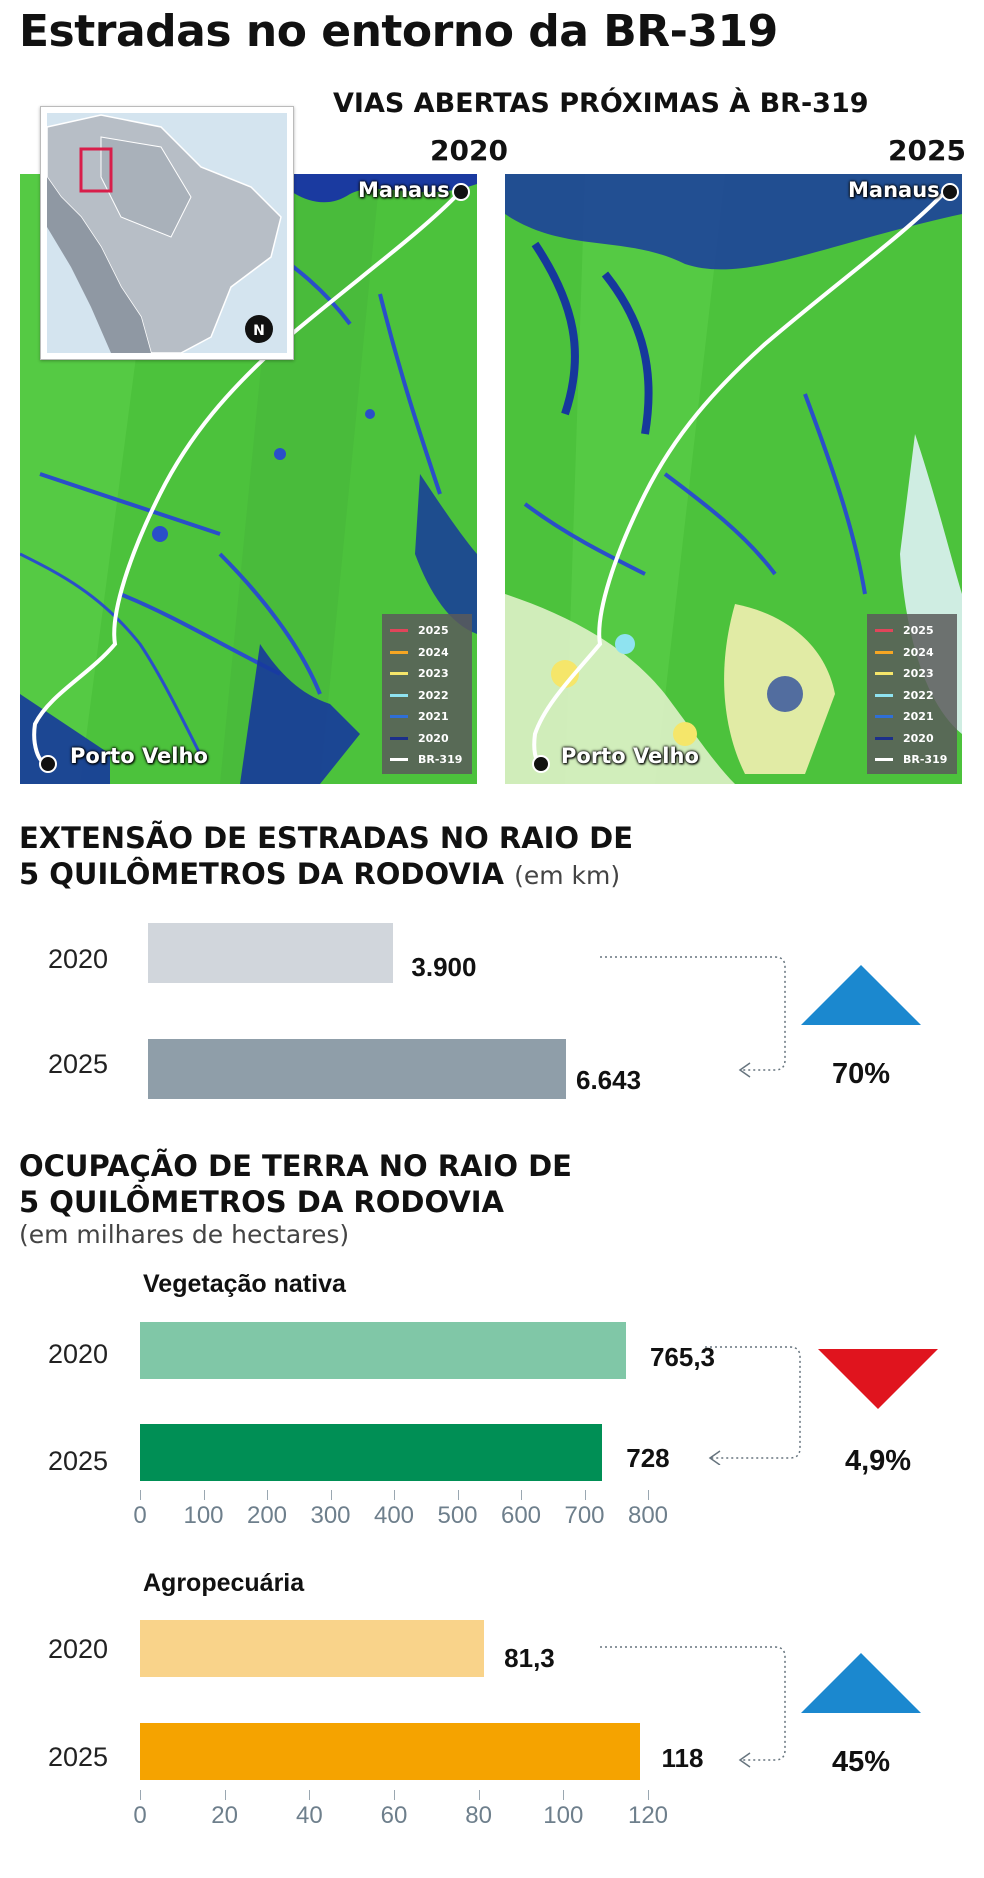  Describe the element at coordinates (753, 1405) in the screenshot. I see `native-change-connector` at that location.